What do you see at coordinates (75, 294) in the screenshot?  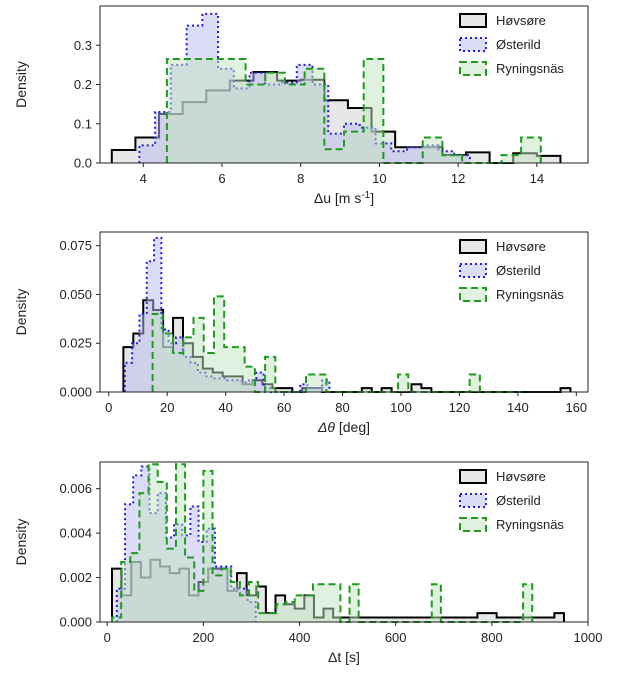 I see `y-tick-label: 0.050` at bounding box center [75, 294].